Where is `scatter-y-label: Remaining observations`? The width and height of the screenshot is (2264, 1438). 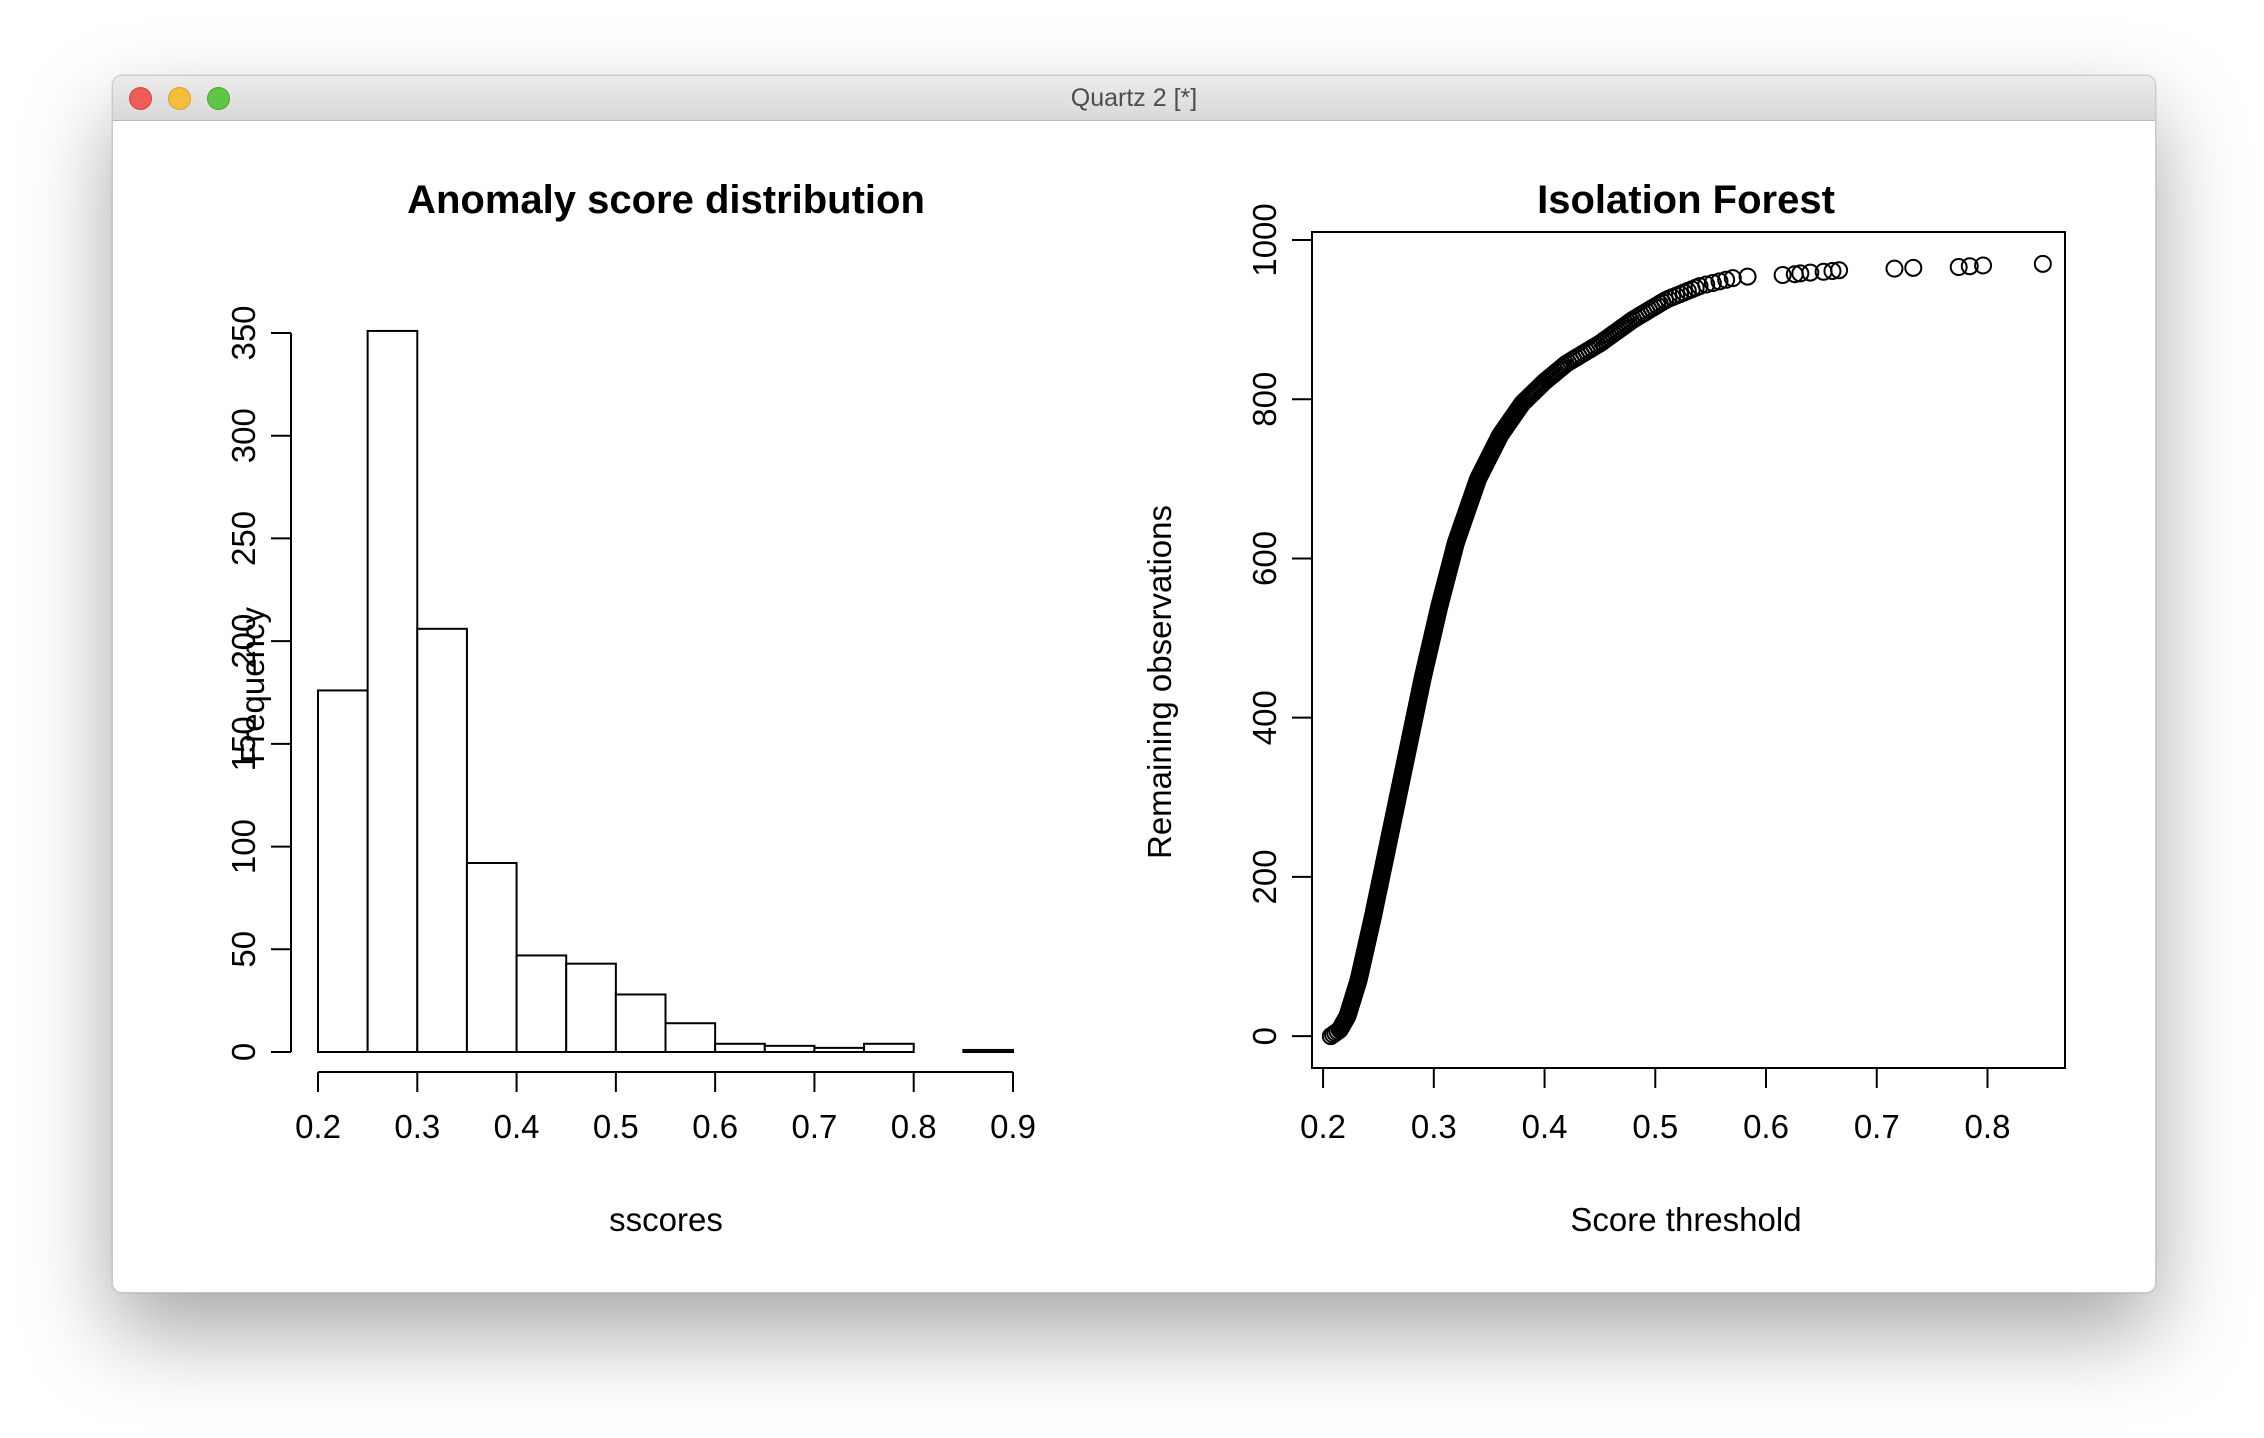
scatter-y-label: Remaining observations is located at coordinates (1159, 682).